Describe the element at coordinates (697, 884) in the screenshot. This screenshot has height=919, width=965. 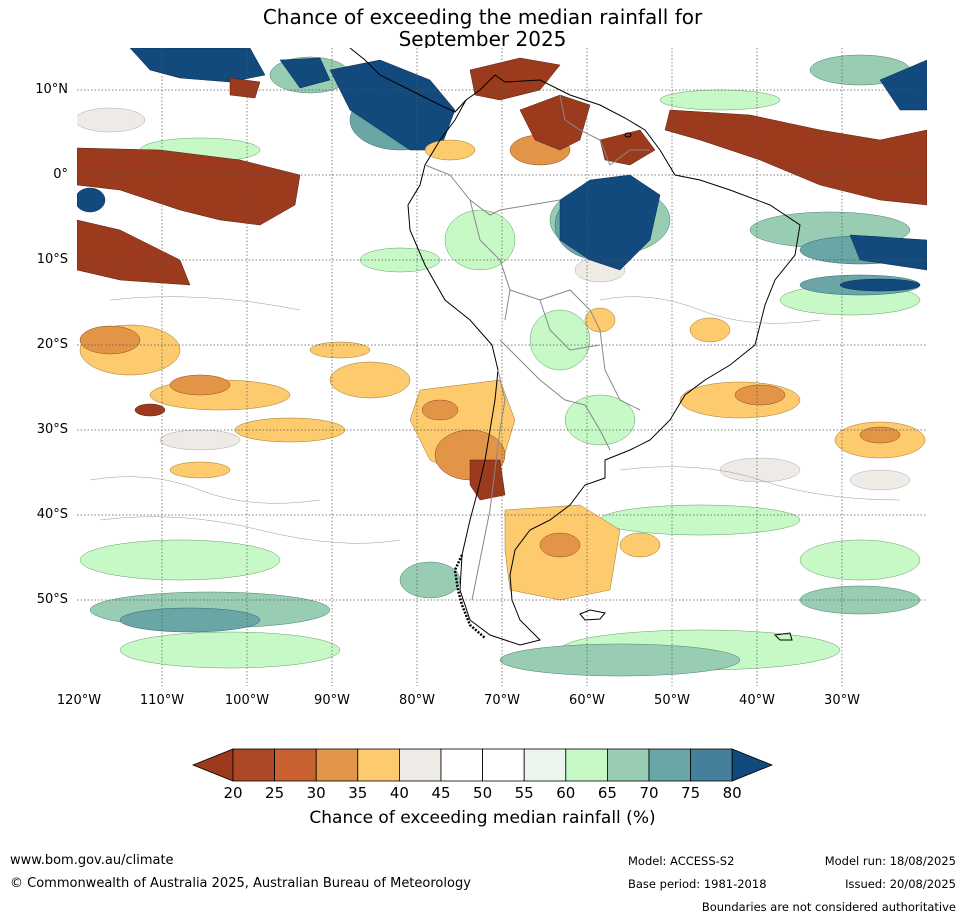
I see `footer-base-period: Base period: 1981-2018` at that location.